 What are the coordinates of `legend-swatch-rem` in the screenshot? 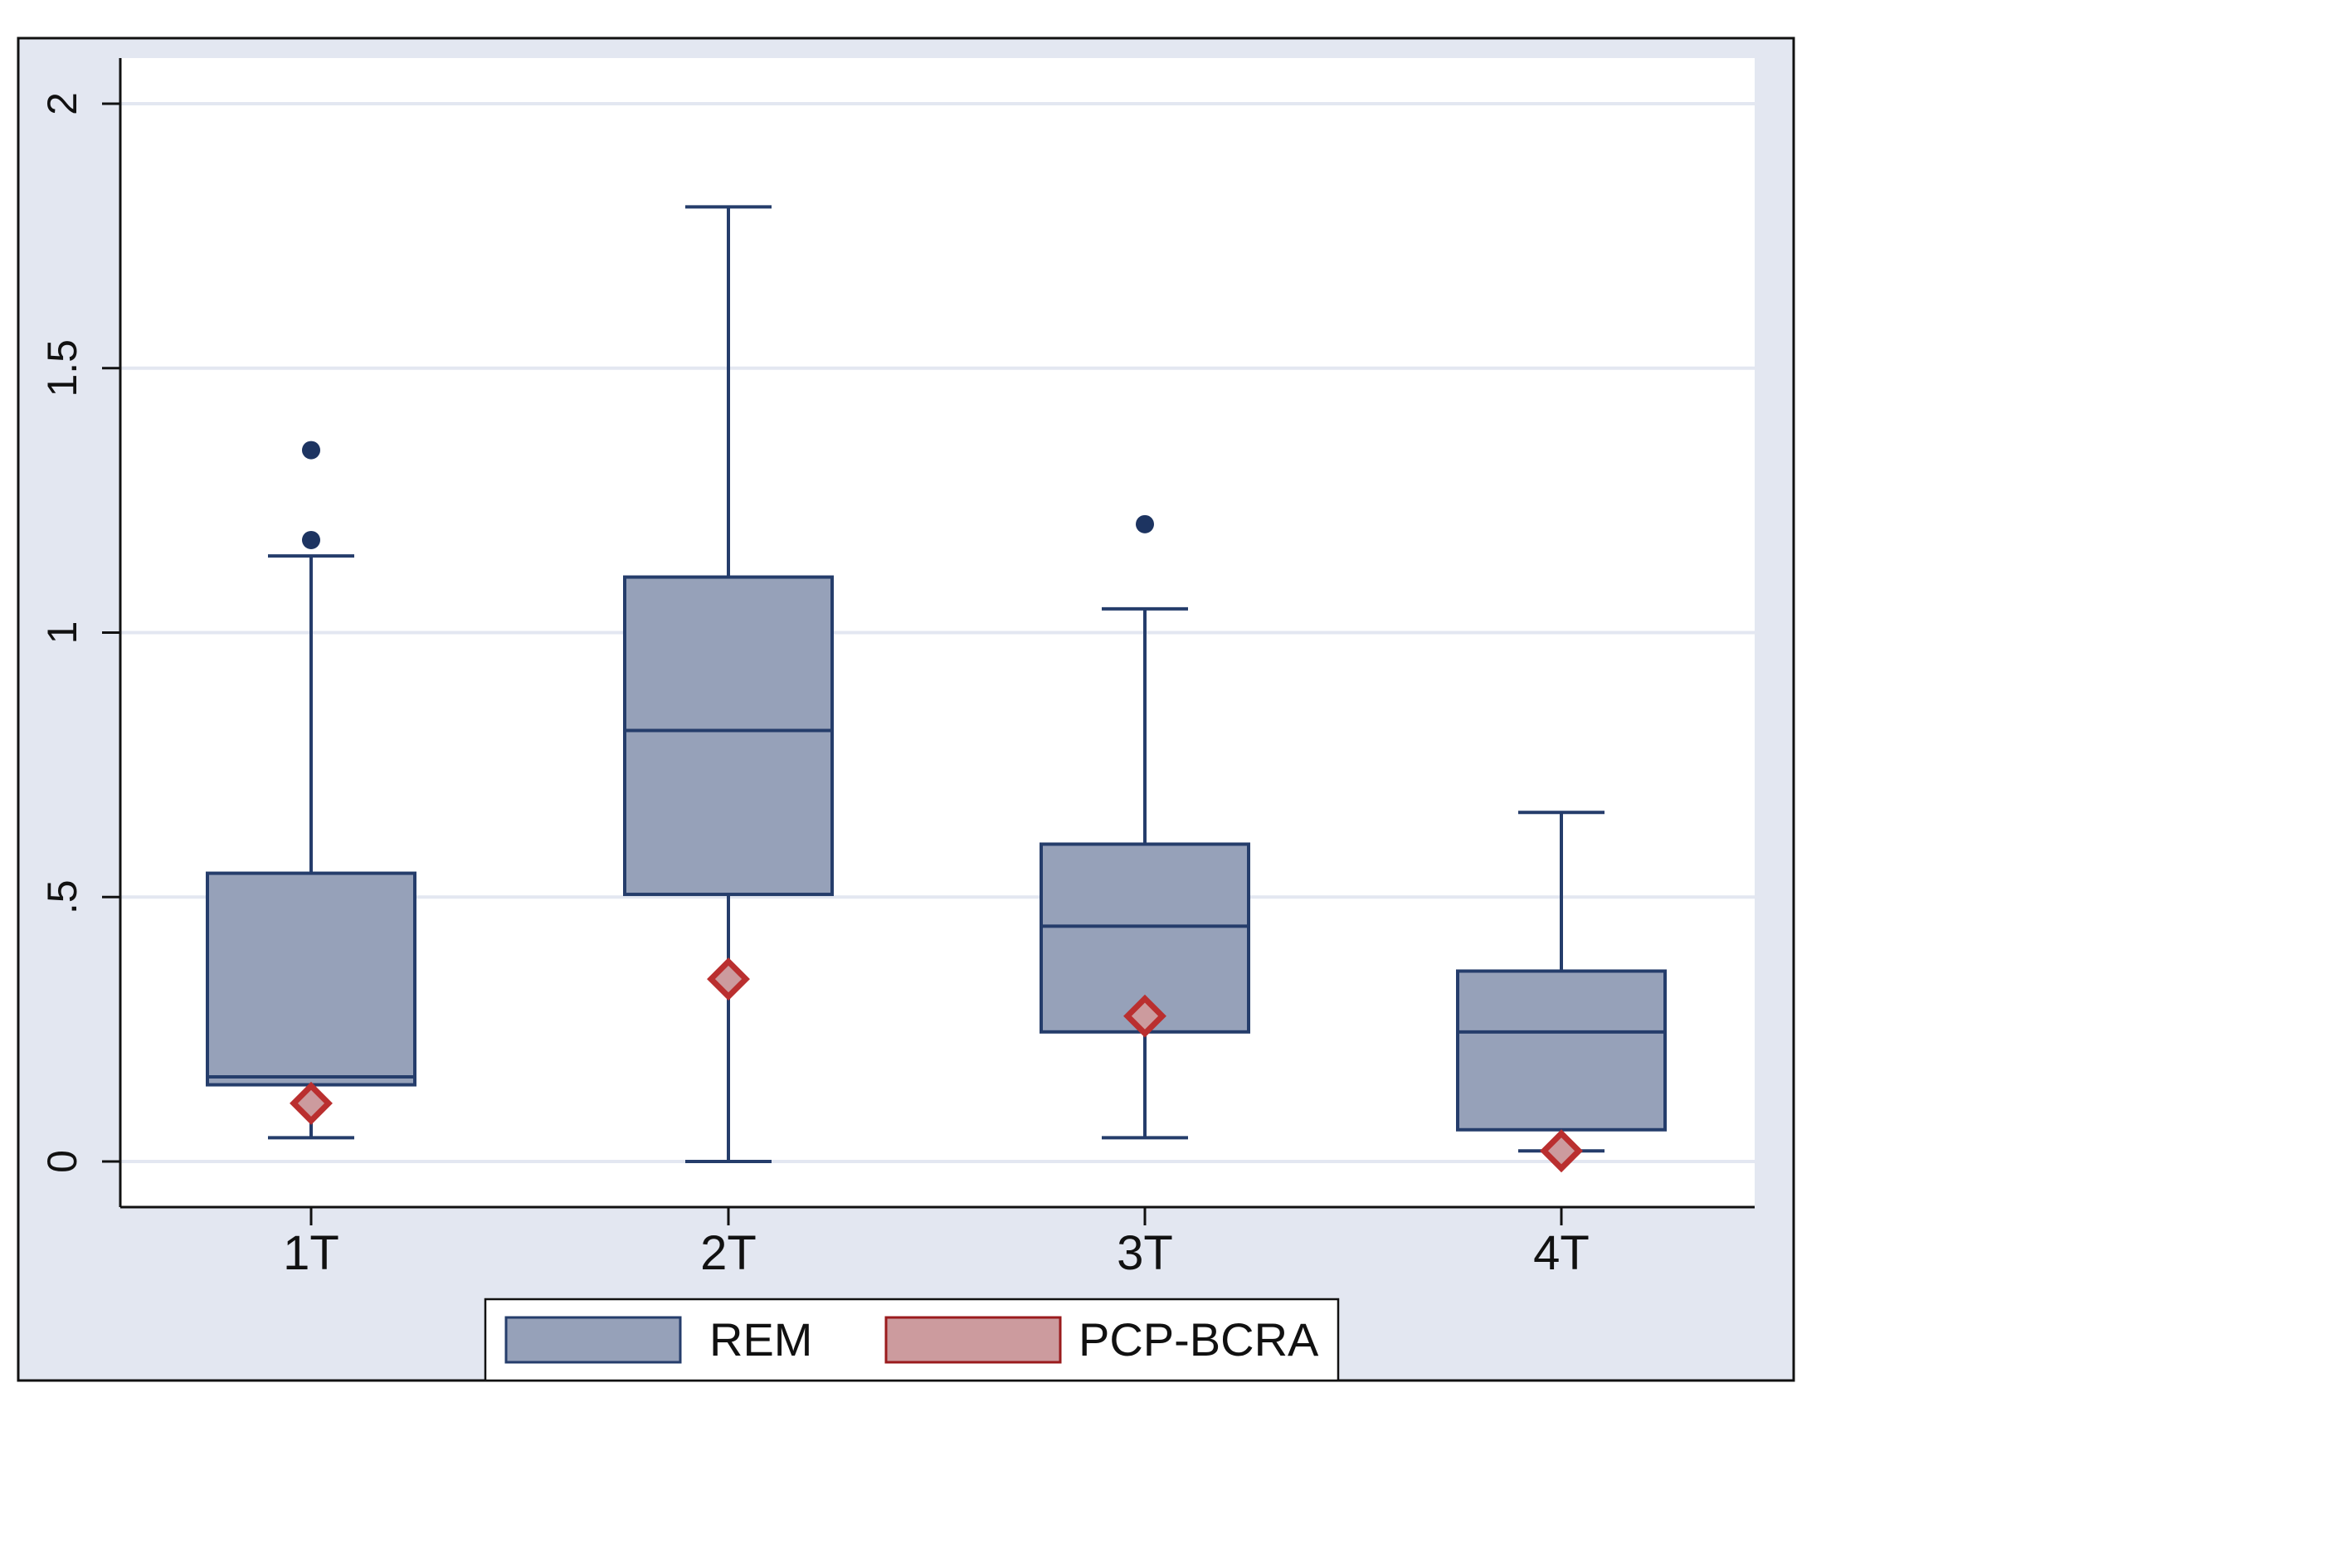 It's located at (593, 1340).